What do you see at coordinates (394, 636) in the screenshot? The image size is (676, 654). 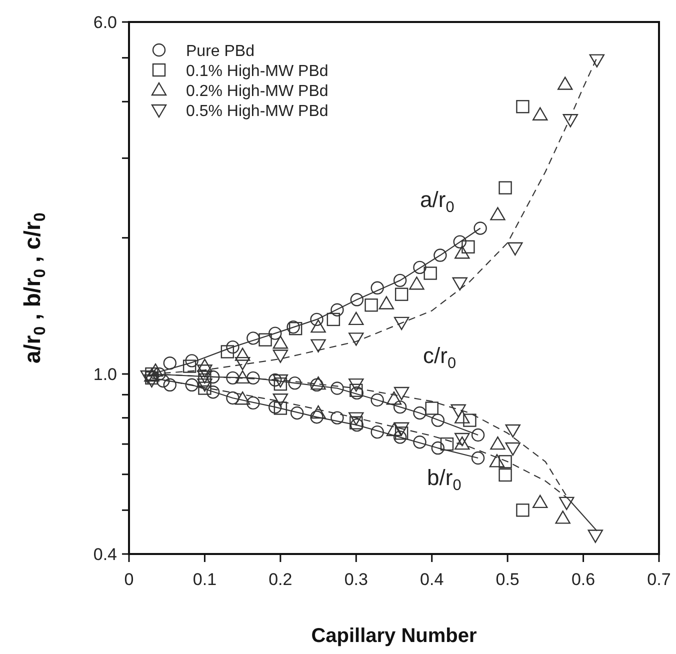 I see `x-axis-title: Capillary Number` at bounding box center [394, 636].